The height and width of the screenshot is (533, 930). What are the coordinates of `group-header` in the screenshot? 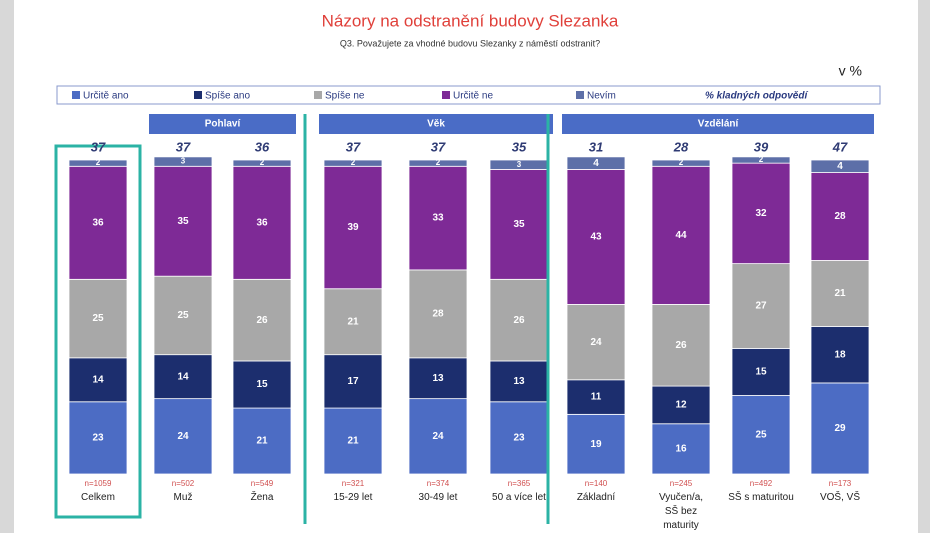 It's located at (222, 124).